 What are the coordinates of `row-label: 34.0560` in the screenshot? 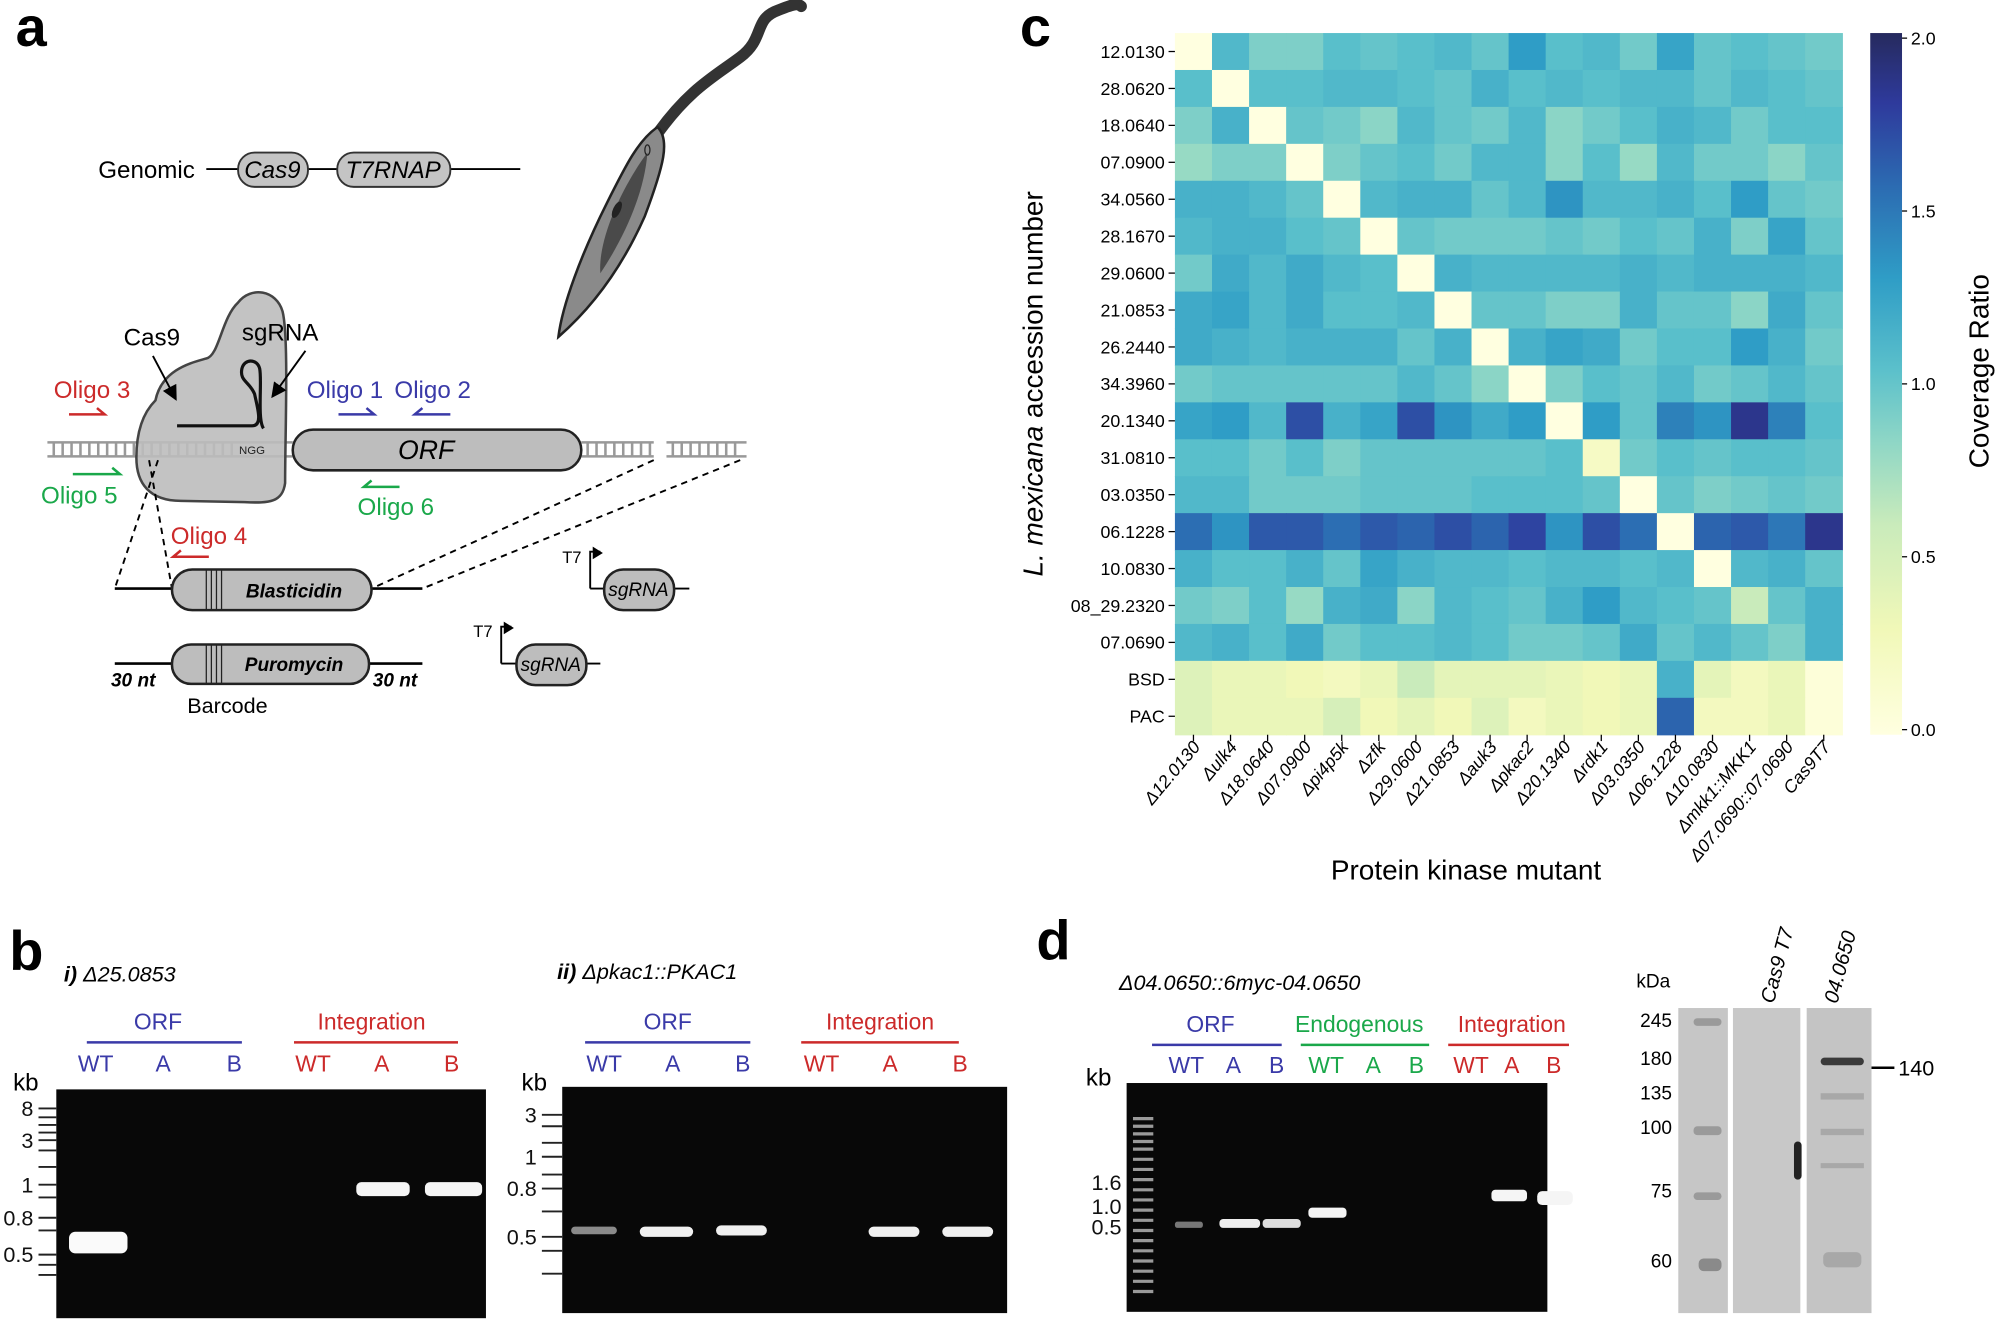 It's located at (1132, 200).